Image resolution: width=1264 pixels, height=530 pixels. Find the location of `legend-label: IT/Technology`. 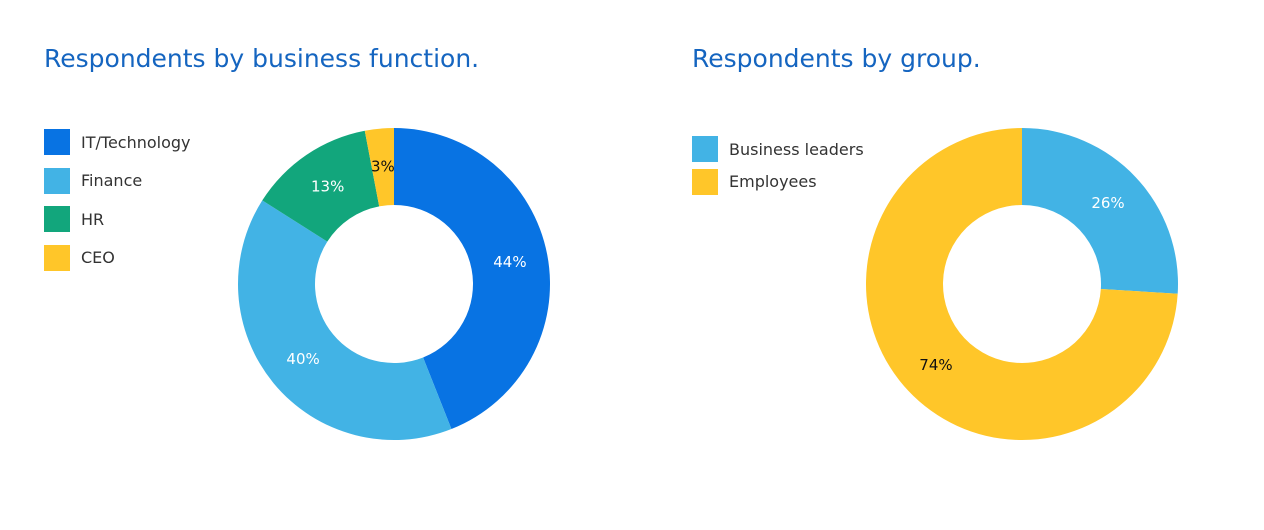

legend-label: IT/Technology is located at coordinates (136, 142).